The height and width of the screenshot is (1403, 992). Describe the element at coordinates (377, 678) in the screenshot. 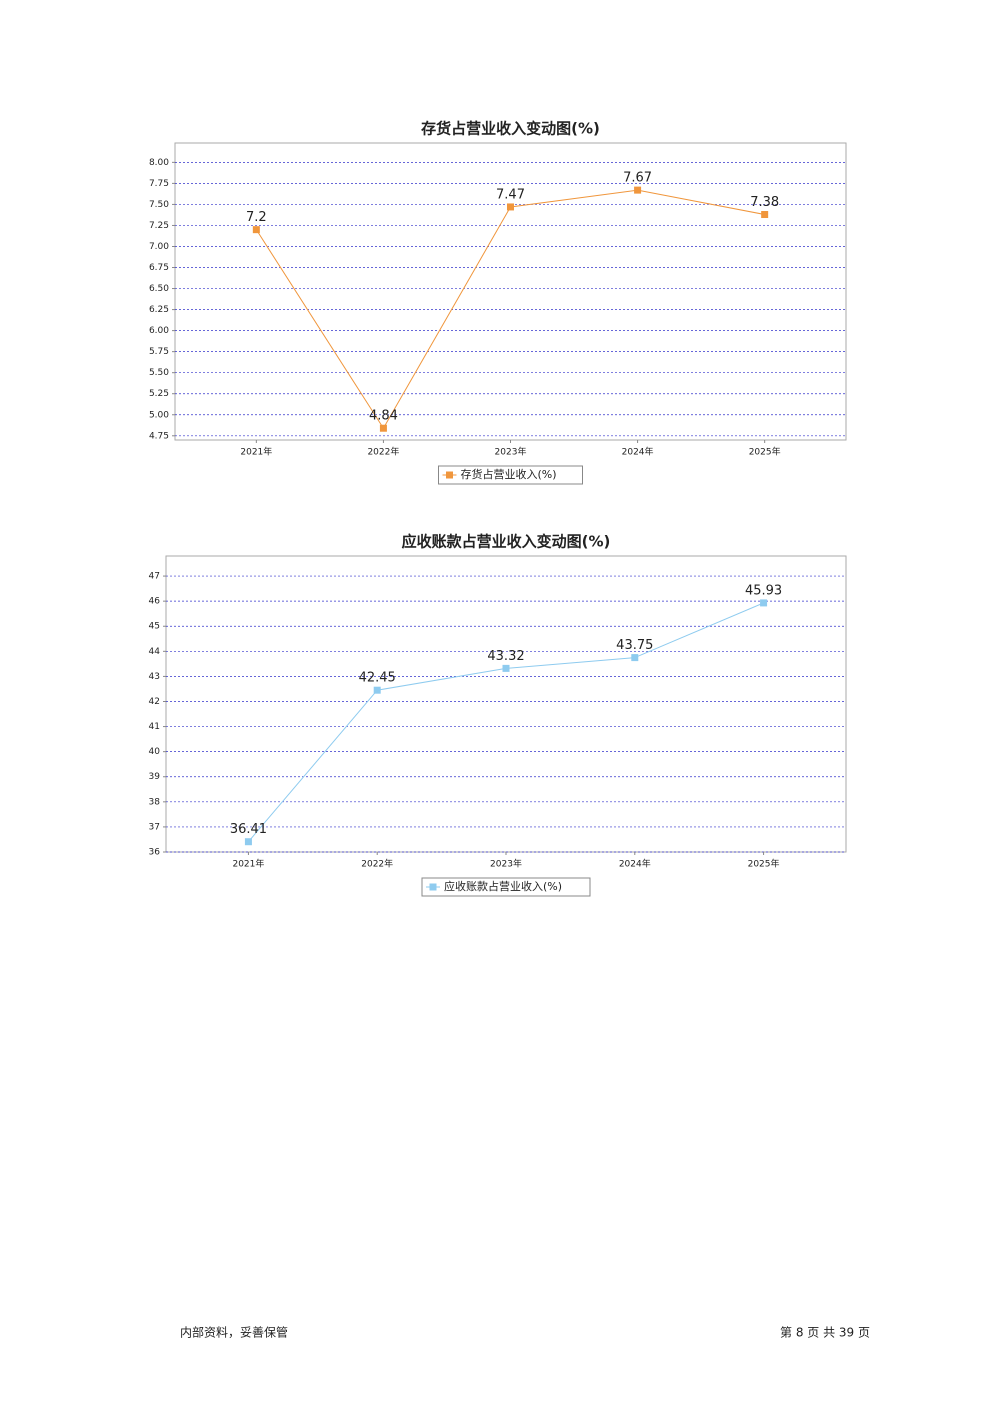

I see `data-label: 42.45` at that location.